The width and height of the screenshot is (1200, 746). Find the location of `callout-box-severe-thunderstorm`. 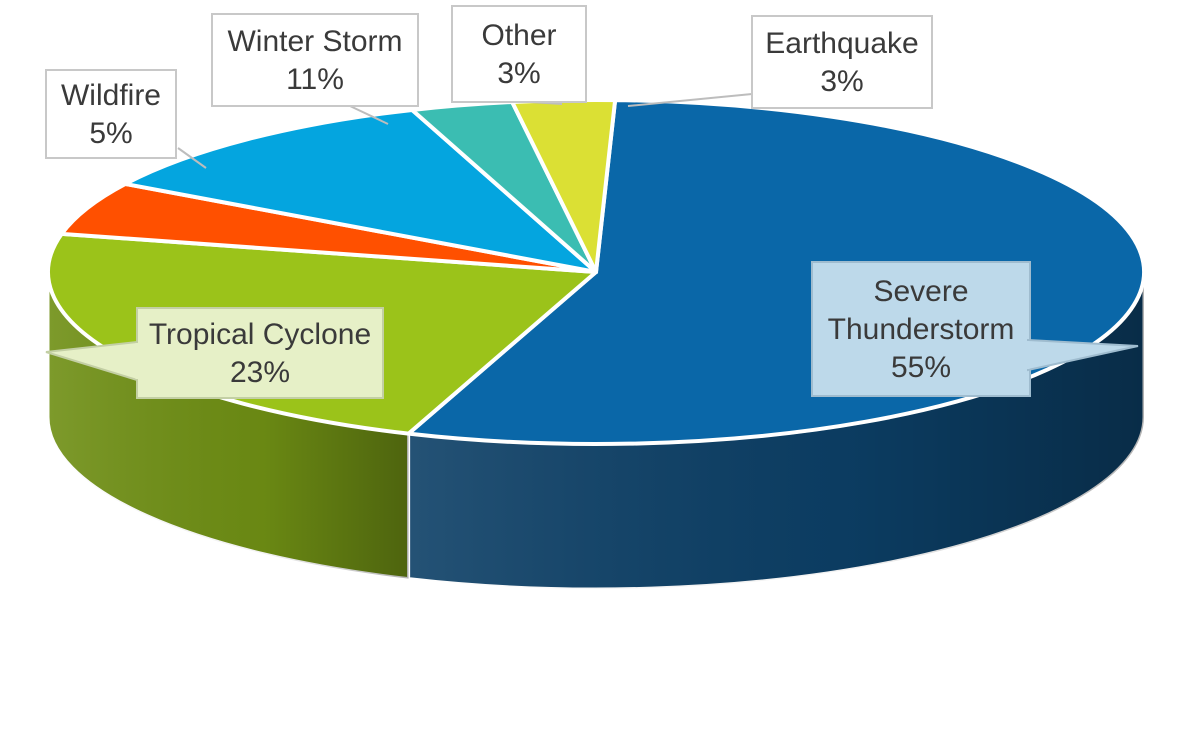

callout-box-severe-thunderstorm is located at coordinates (921, 329).